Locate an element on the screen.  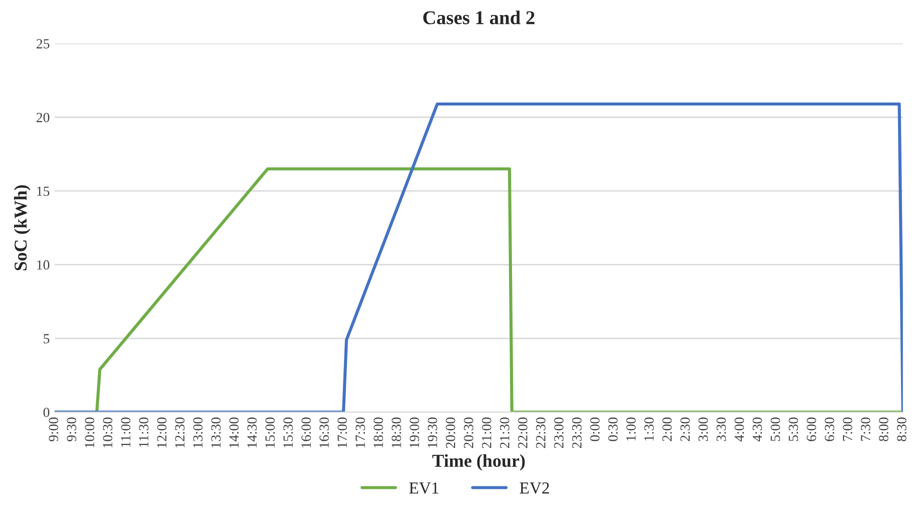
y-tick-label: 25 is located at coordinates (43, 43).